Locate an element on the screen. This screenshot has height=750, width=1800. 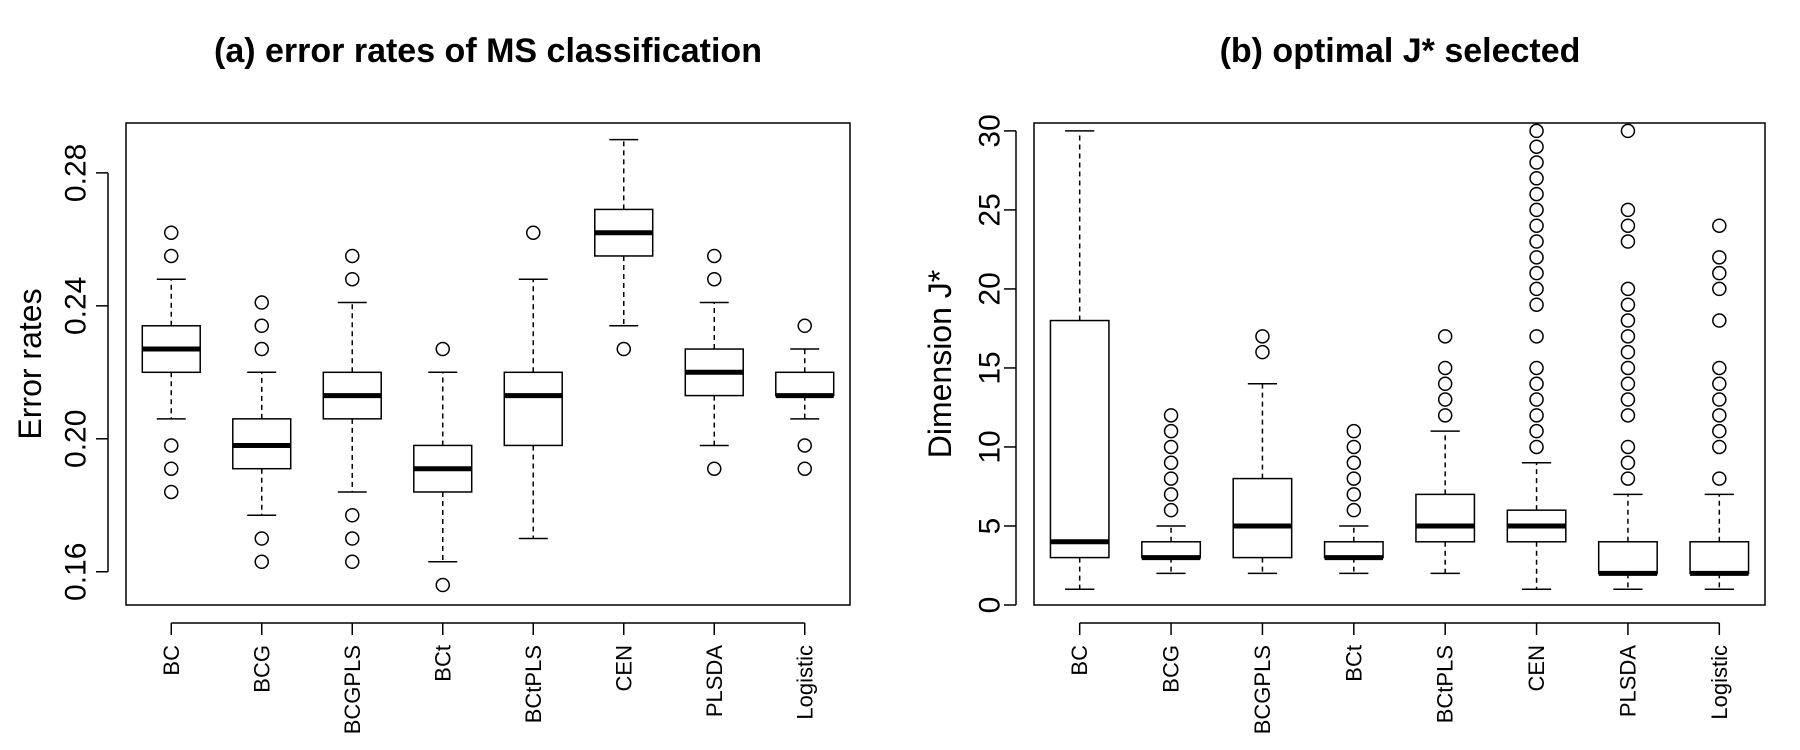
chart-b-y-tick-label: 10 is located at coordinates (990, 446).